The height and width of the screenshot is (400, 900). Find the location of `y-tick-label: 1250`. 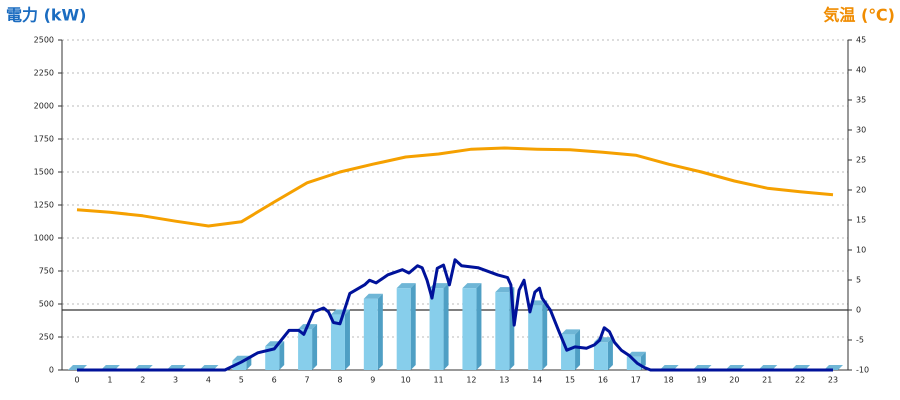

y-tick-label: 1250 is located at coordinates (44, 205).